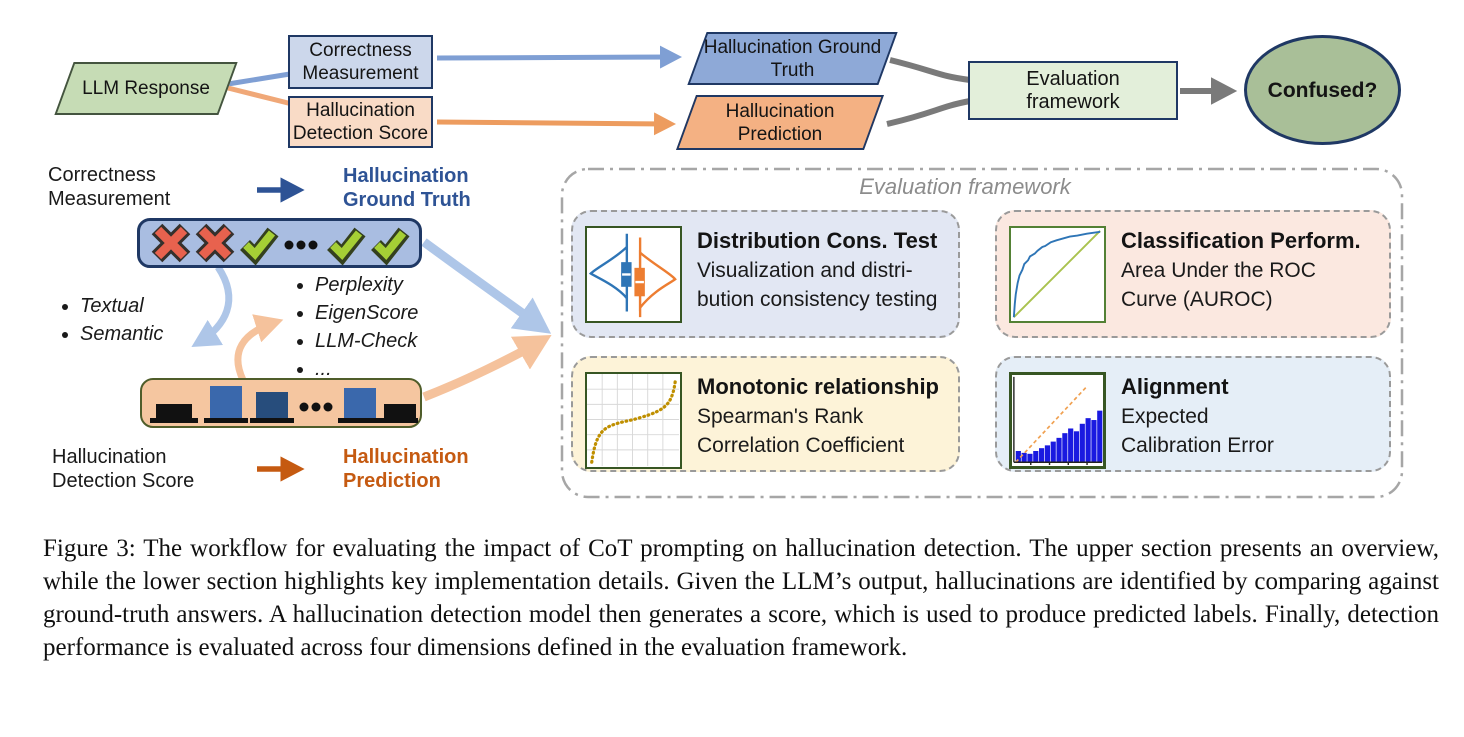 This screenshot has height=737, width=1464. Describe the element at coordinates (1165, 416) in the screenshot. I see `card-body-line: Expected` at that location.